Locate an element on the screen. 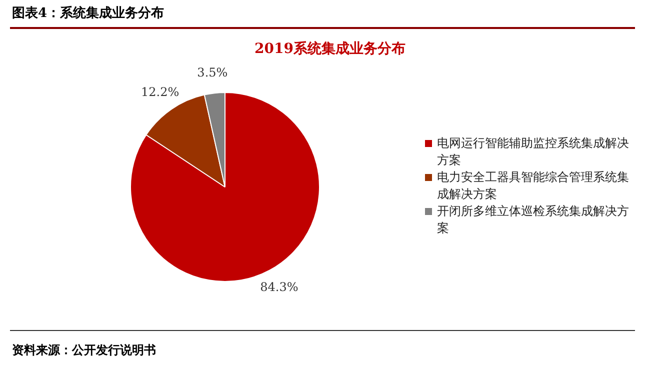  legend-label: 电力安全工器具智能综合管理系统集成解决方案 is located at coordinates (533, 185).